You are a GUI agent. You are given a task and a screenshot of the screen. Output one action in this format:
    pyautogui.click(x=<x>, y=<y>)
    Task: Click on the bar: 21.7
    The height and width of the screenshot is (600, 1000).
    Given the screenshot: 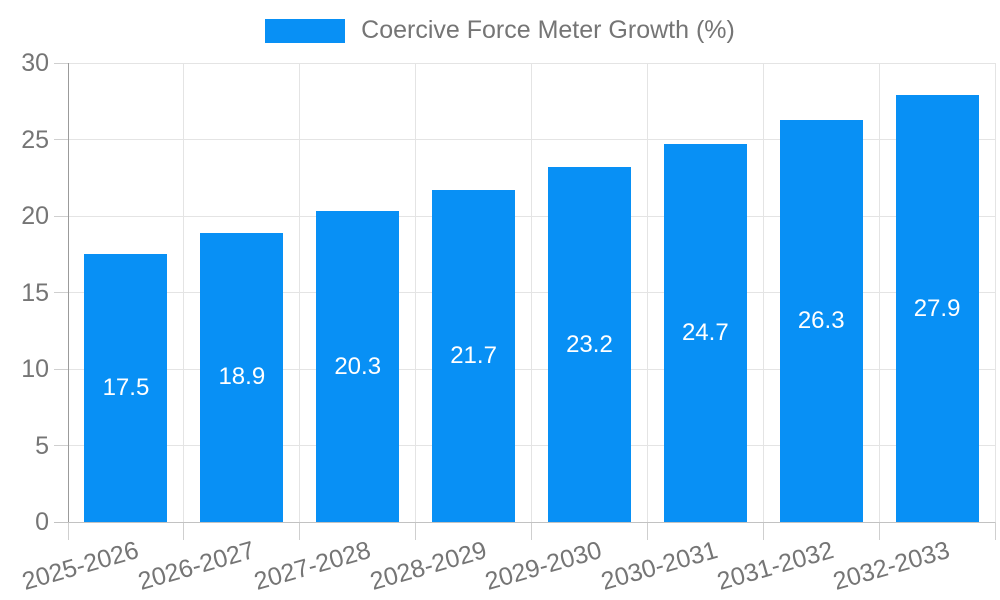 What is the action you would take?
    pyautogui.click(x=474, y=355)
    